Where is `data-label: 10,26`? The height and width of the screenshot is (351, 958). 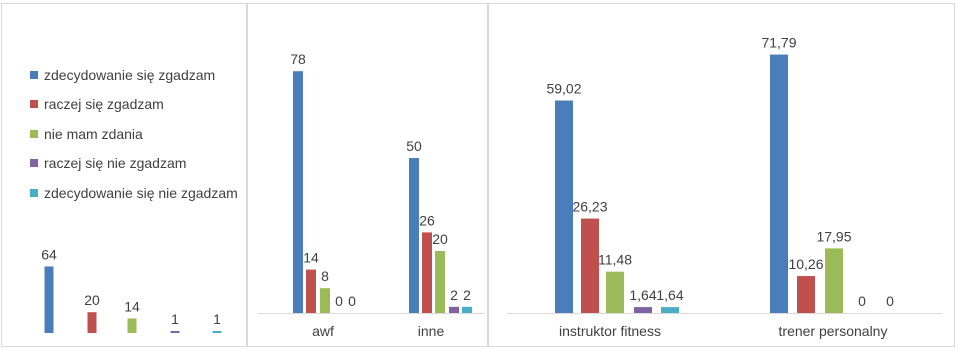 data-label: 10,26 is located at coordinates (805, 264).